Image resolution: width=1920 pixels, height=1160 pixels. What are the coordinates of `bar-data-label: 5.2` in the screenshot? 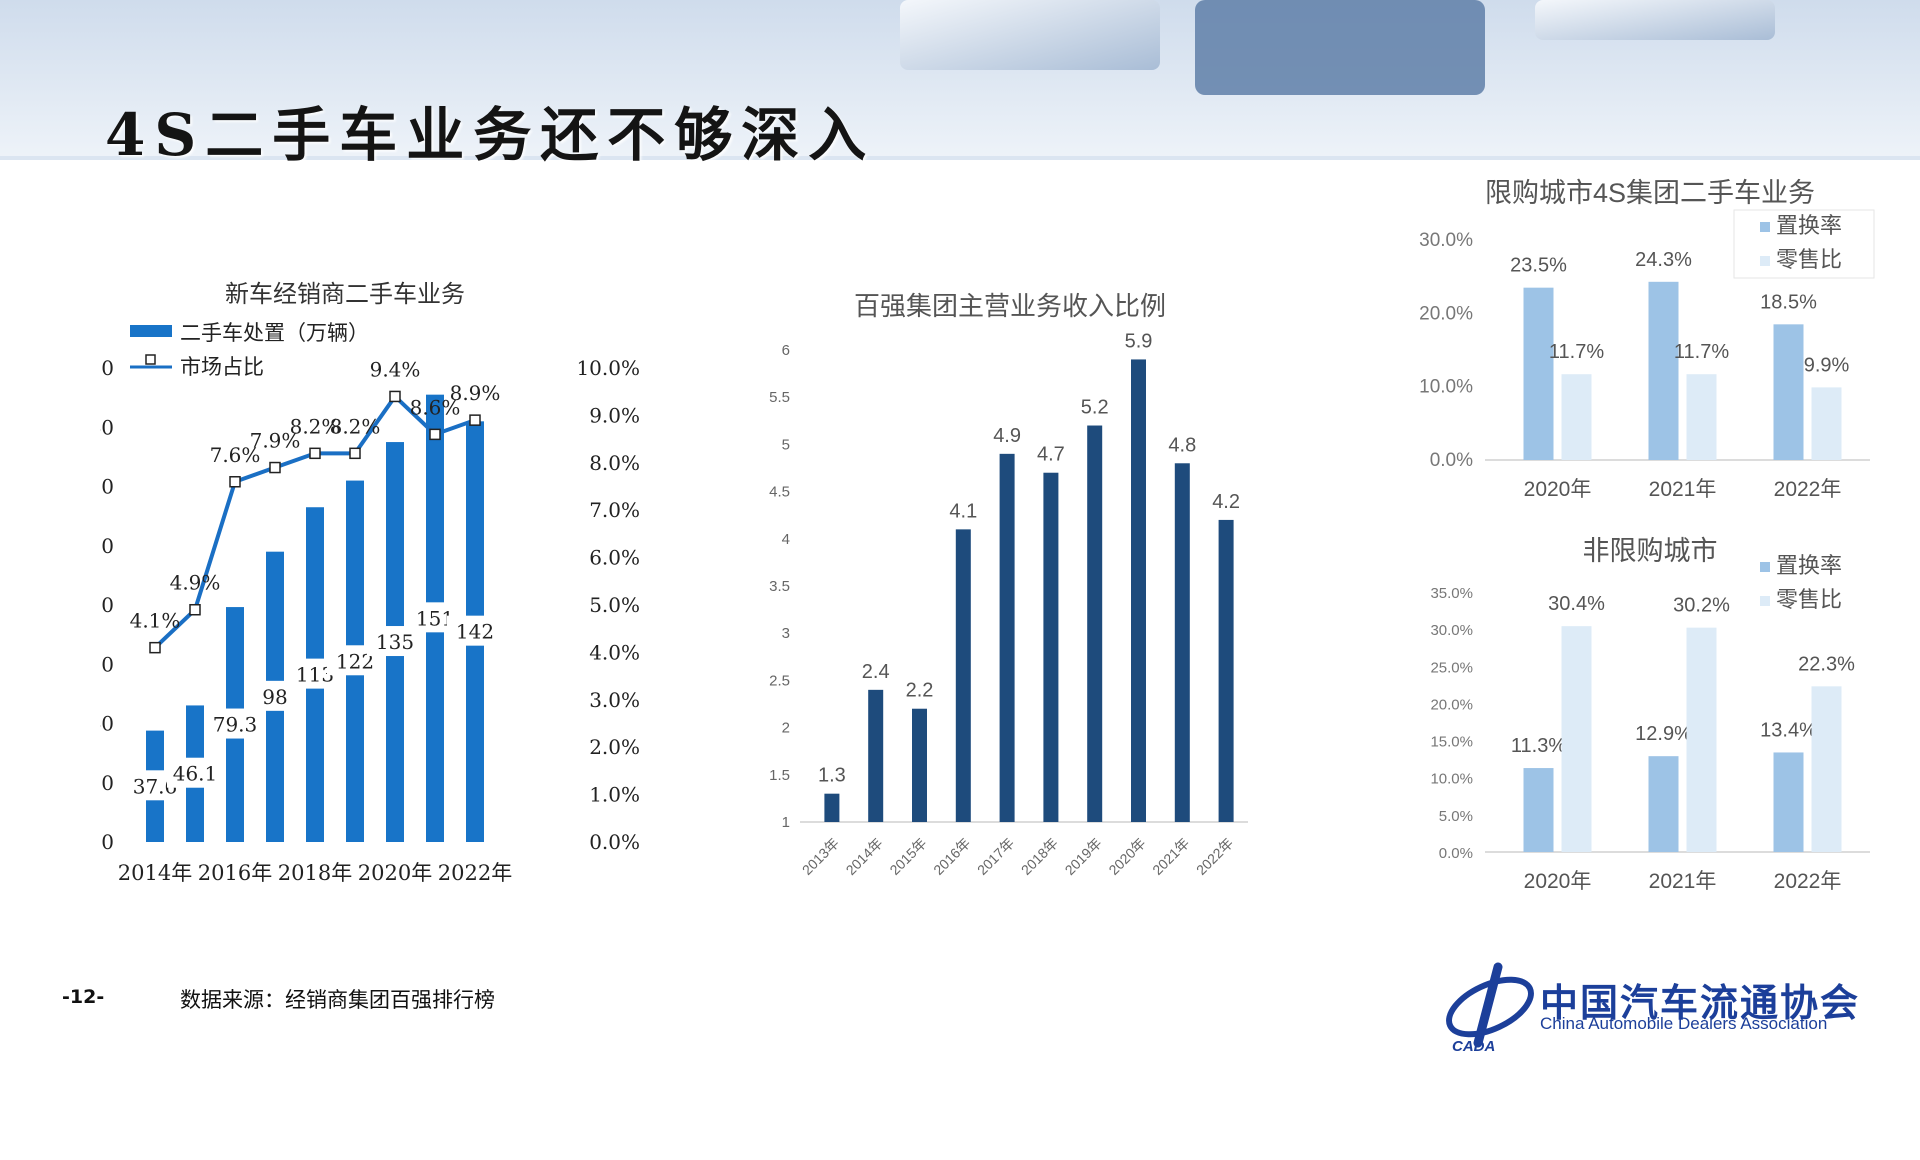 It's located at (1095, 408).